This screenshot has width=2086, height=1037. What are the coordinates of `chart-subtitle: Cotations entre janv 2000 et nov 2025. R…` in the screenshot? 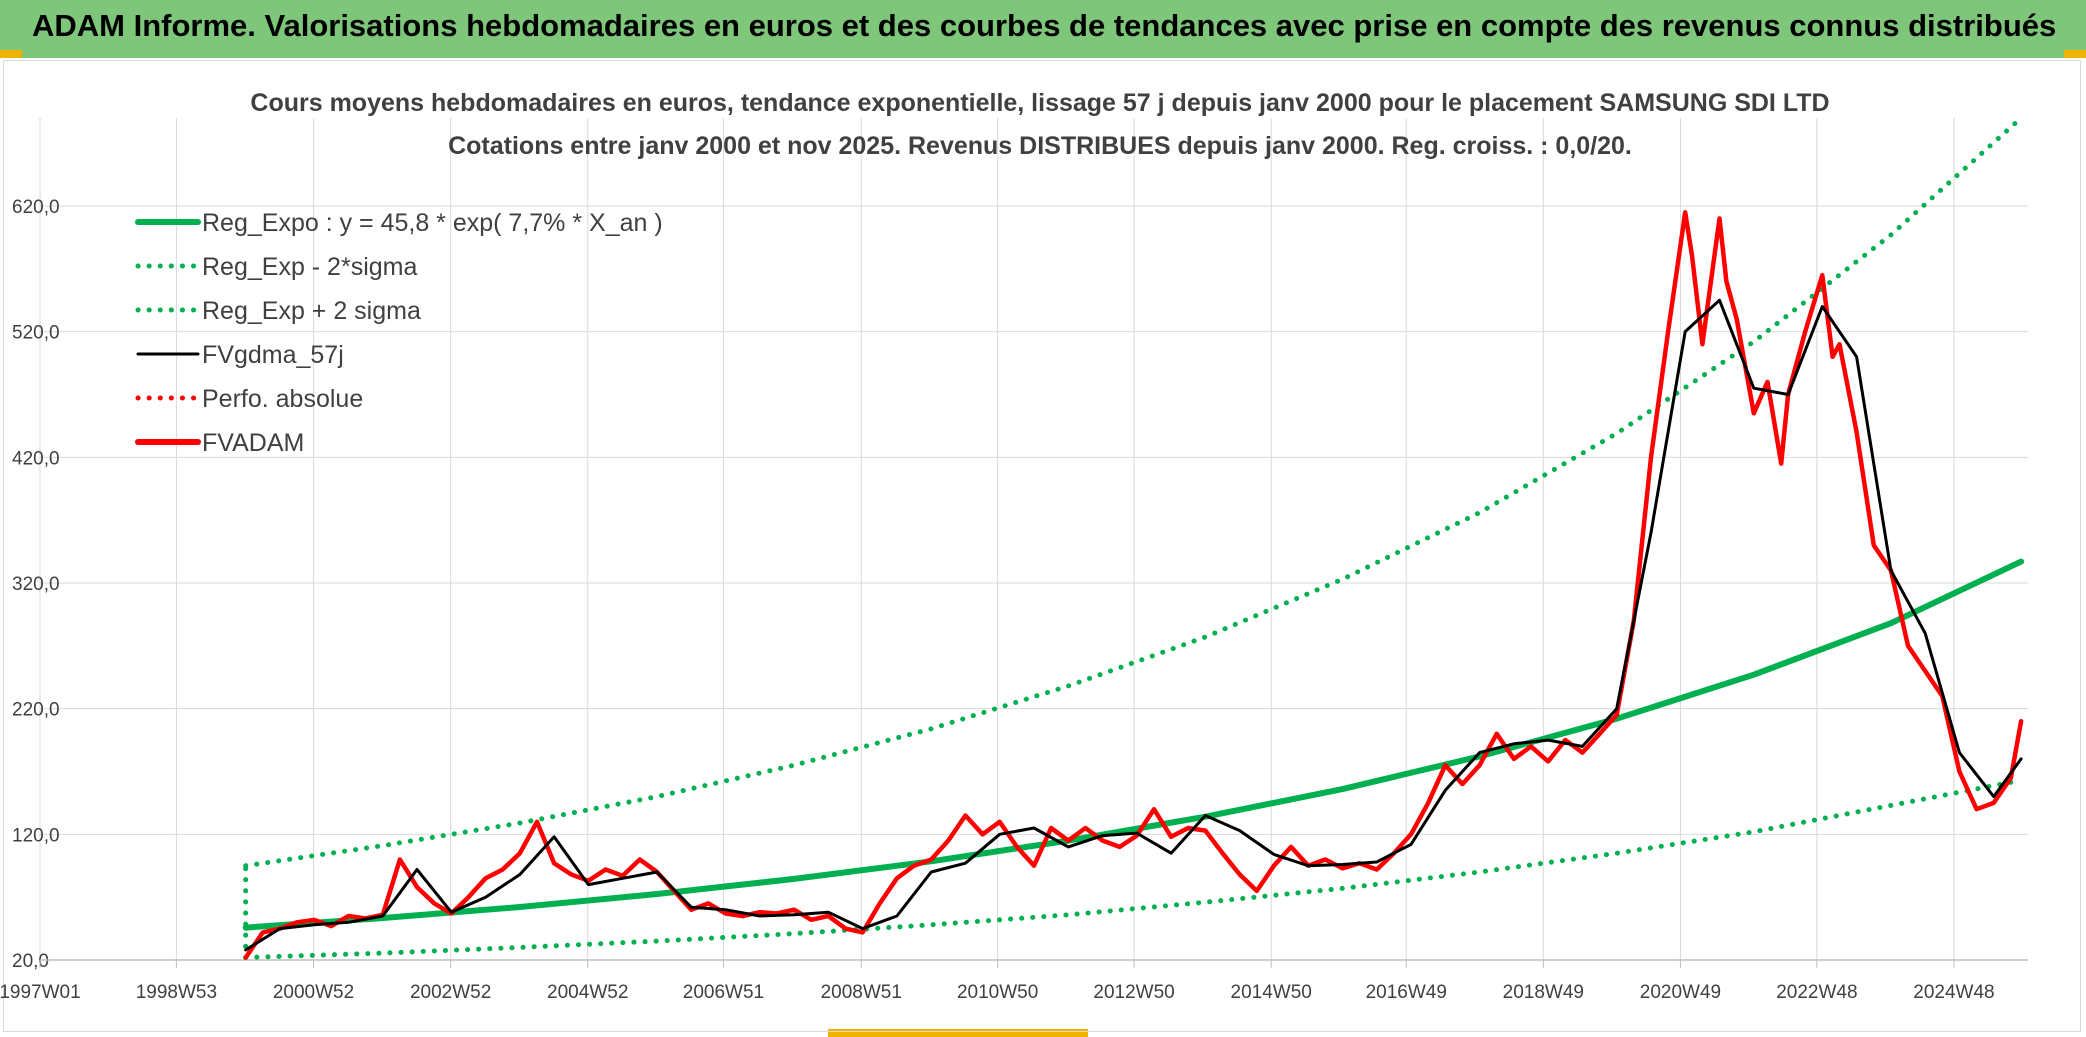 It's located at (1040, 146).